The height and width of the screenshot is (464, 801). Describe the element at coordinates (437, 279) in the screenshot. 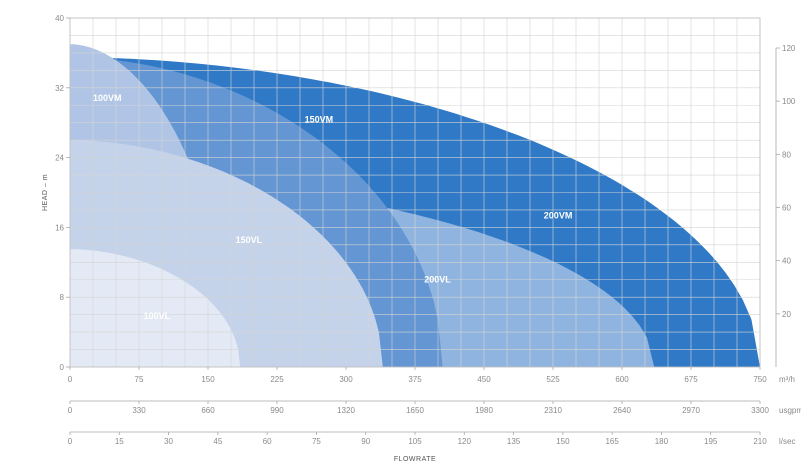

I see `curve-label-200vl: 200VL` at that location.